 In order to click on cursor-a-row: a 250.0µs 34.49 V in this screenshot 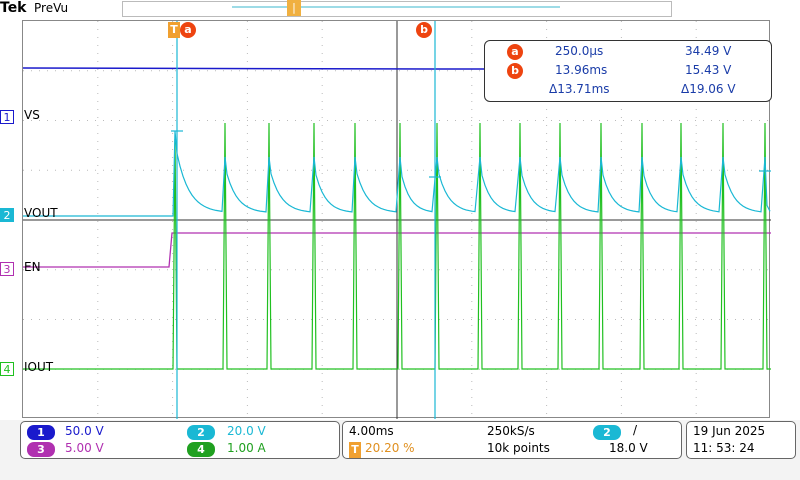, I will do `click(628, 53)`.